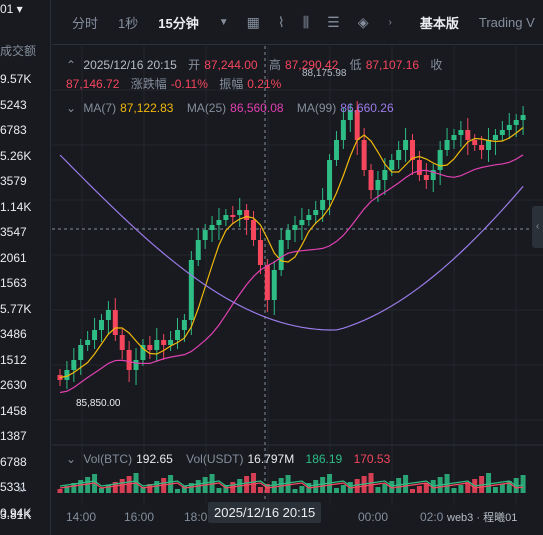 Image resolution: width=543 pixels, height=535 pixels. I want to click on vol-btc-label: Vol(BTC), so click(108, 459).